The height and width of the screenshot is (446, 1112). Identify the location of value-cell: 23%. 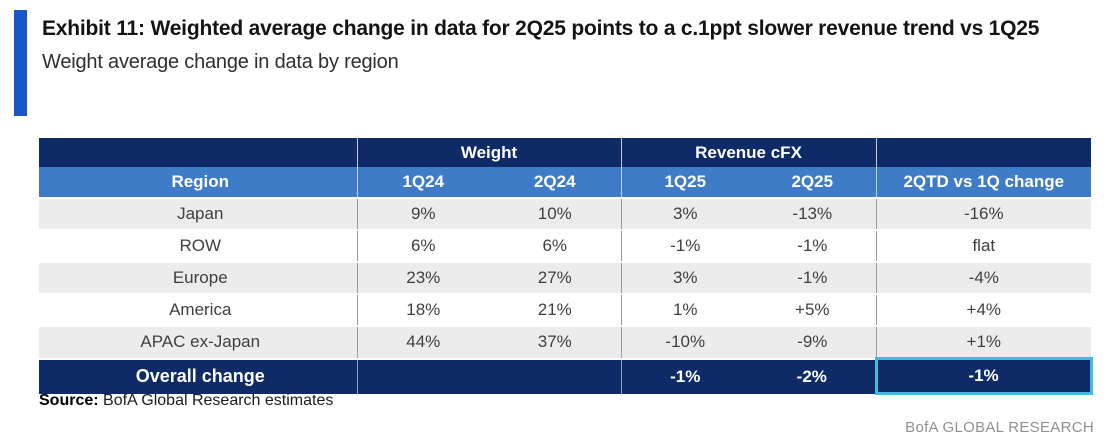
(422, 278).